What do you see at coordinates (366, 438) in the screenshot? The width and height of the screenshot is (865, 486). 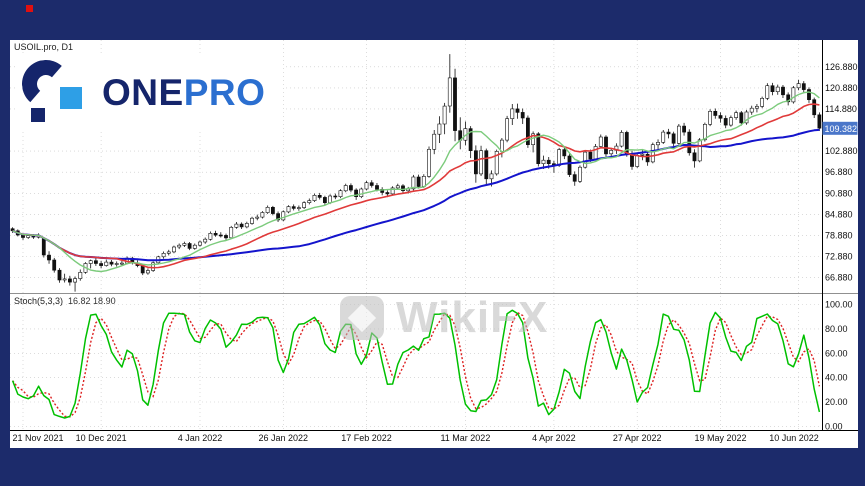 I see `svg-text: 17 Feb 2022` at bounding box center [366, 438].